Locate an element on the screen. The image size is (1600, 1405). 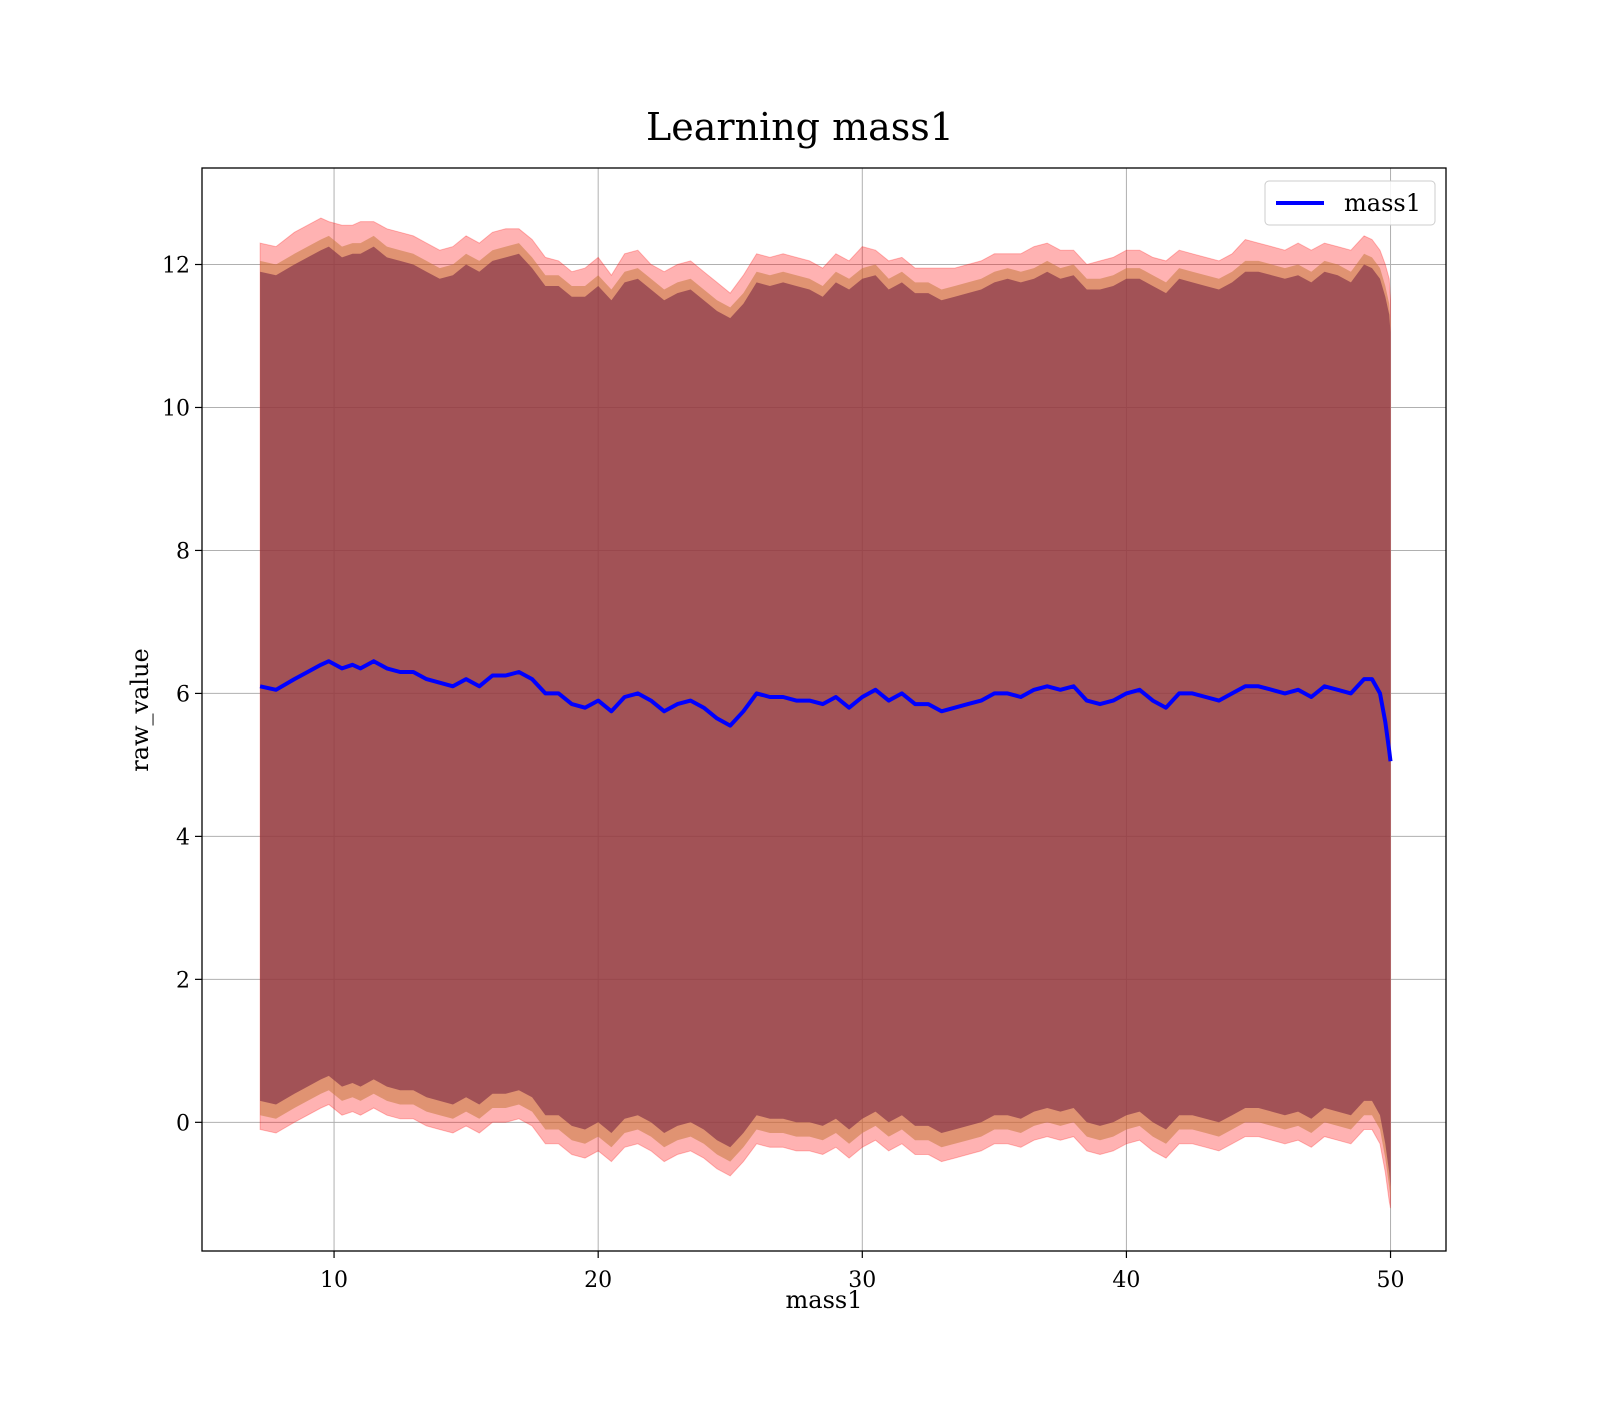
y-tick-label: 6 is located at coordinates (183, 694).